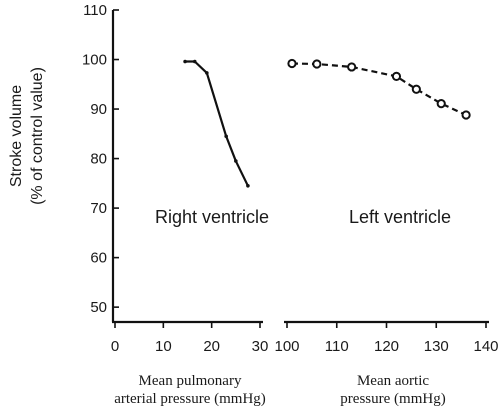  I want to click on x-tick-label: 10, so click(163, 346).